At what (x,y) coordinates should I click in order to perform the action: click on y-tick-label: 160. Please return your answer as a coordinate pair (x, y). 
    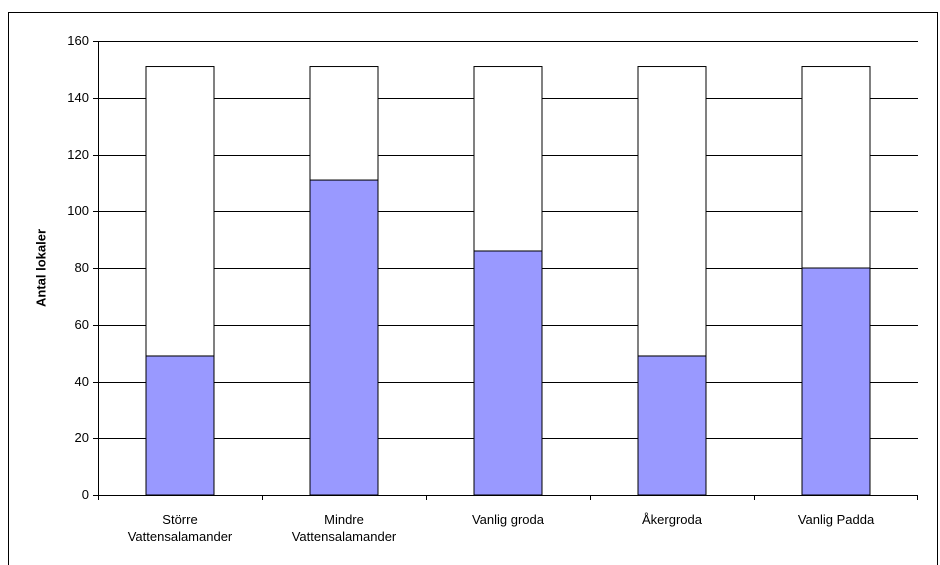
    Looking at the image, I should click on (78, 40).